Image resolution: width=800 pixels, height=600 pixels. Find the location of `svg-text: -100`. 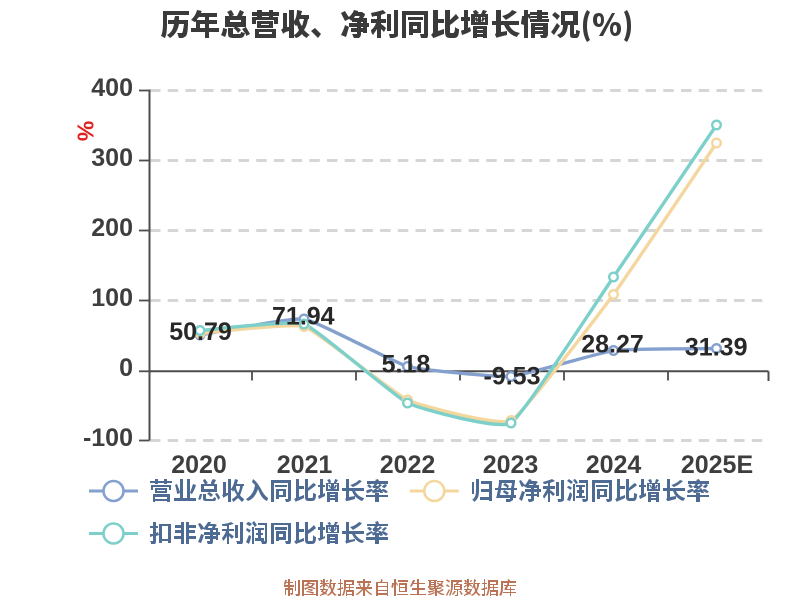

svg-text: -100 is located at coordinates (108, 438).